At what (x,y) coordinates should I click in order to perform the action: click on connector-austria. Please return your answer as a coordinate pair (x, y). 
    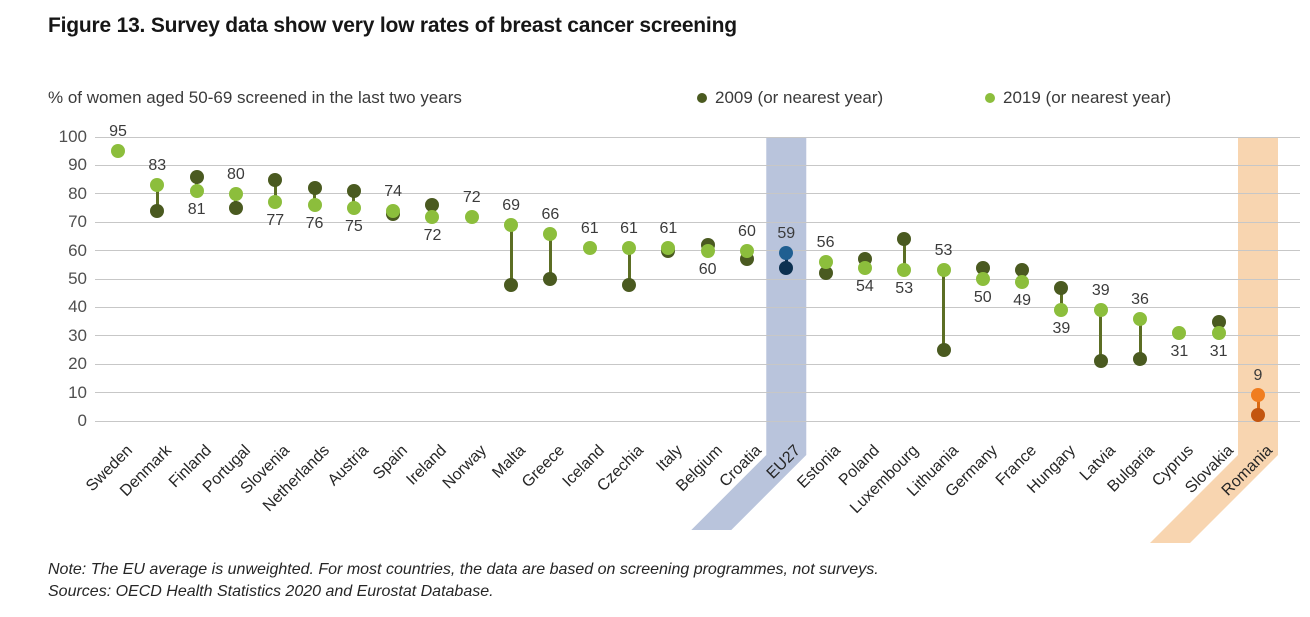
    Looking at the image, I should click on (354, 199).